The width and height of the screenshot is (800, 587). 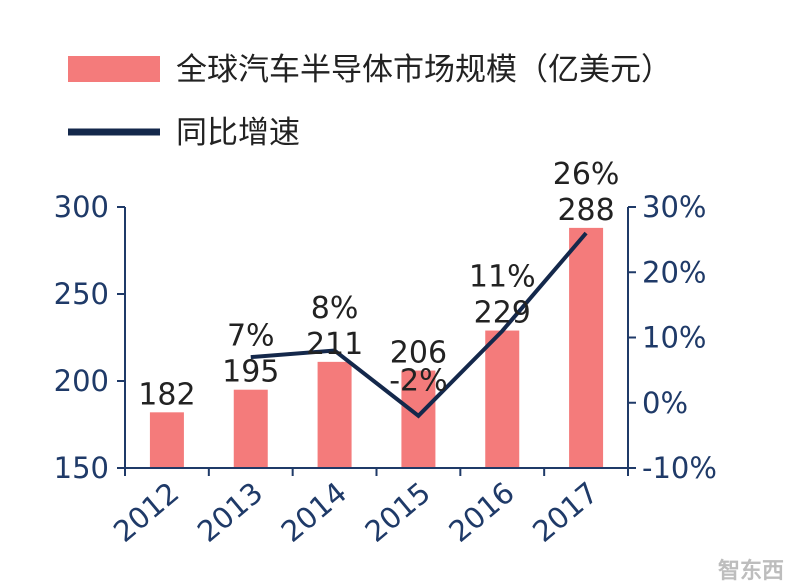 What do you see at coordinates (81, 207) in the screenshot?
I see `left-tick-label: 300` at bounding box center [81, 207].